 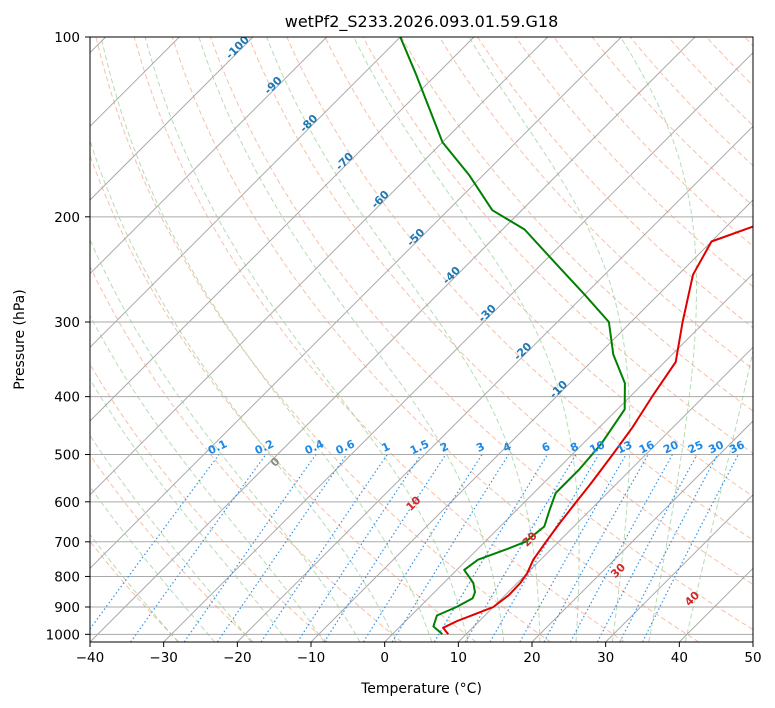 What do you see at coordinates (68, 336) in the screenshot?
I see `y-axis-ticks: 100 200 300 400 500 600 700 800 900 1000` at bounding box center [68, 336].